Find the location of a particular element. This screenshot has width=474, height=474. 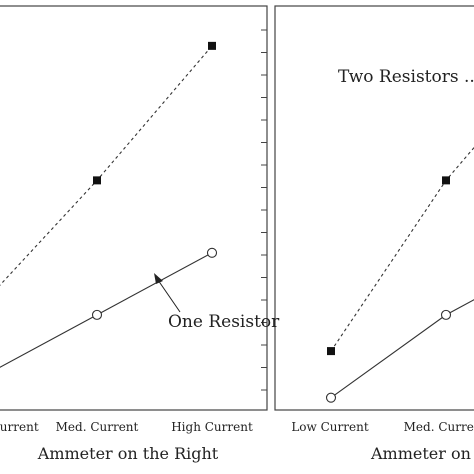

left-x-axis-label: Ammeter on the Right is located at coordinates (128, 453).